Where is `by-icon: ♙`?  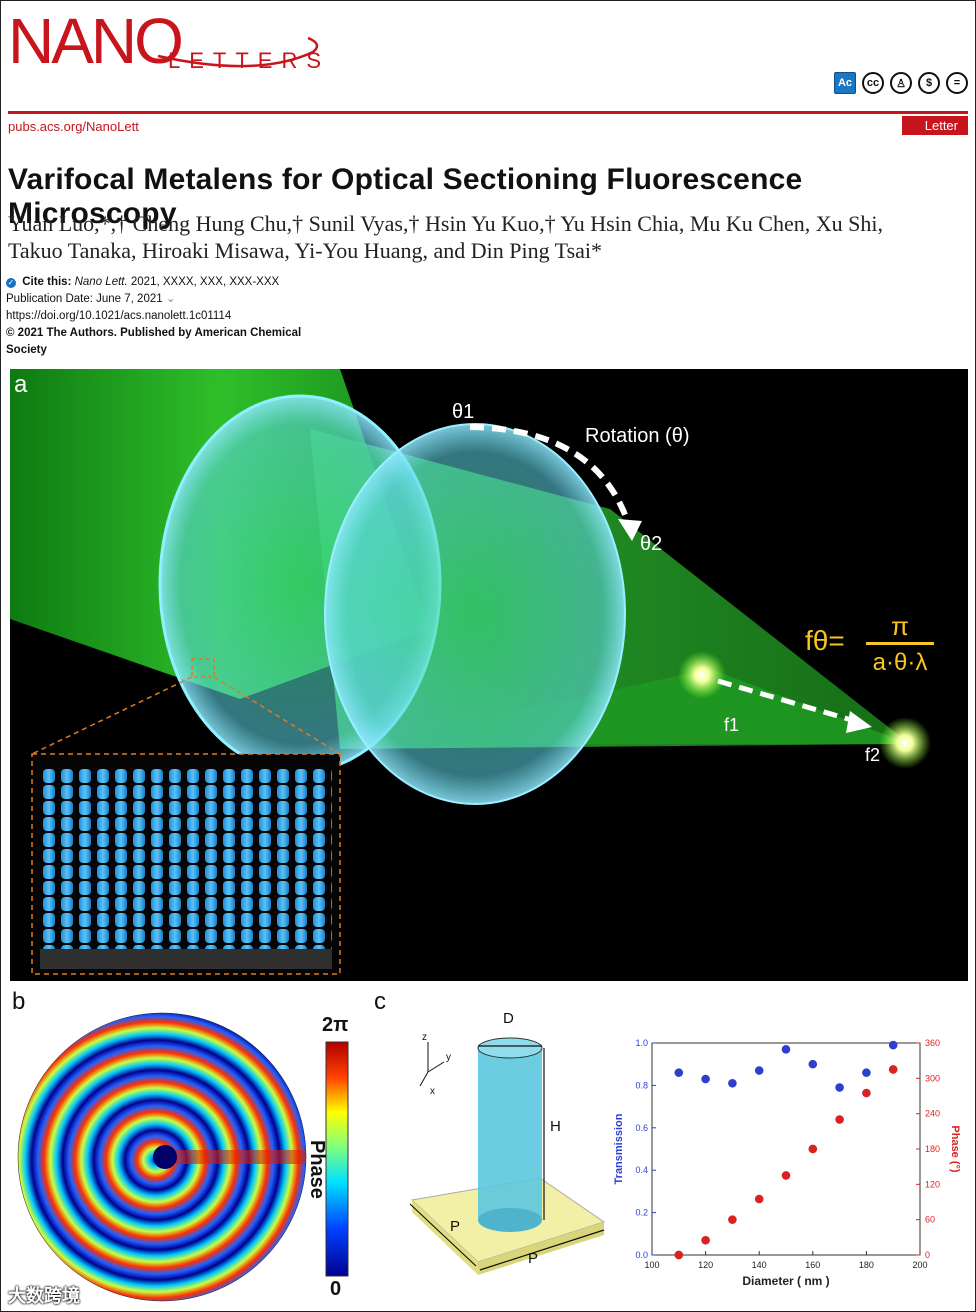
by-icon: ♙ is located at coordinates (901, 83).